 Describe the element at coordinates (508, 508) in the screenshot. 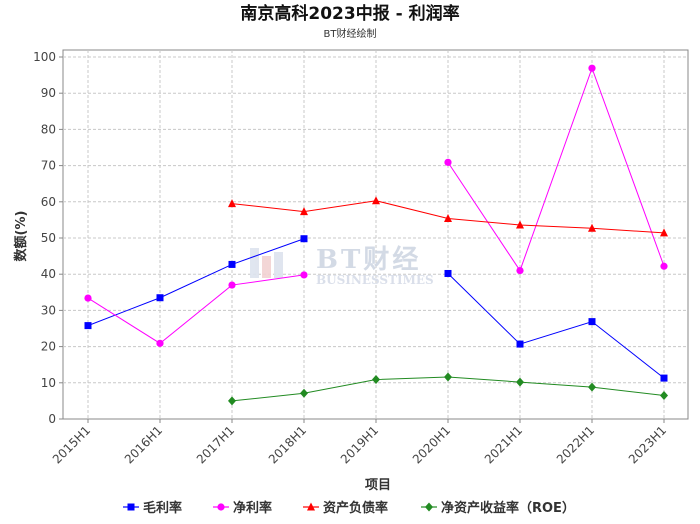

I see `legend-label: 净资产收益率（ROE）` at that location.